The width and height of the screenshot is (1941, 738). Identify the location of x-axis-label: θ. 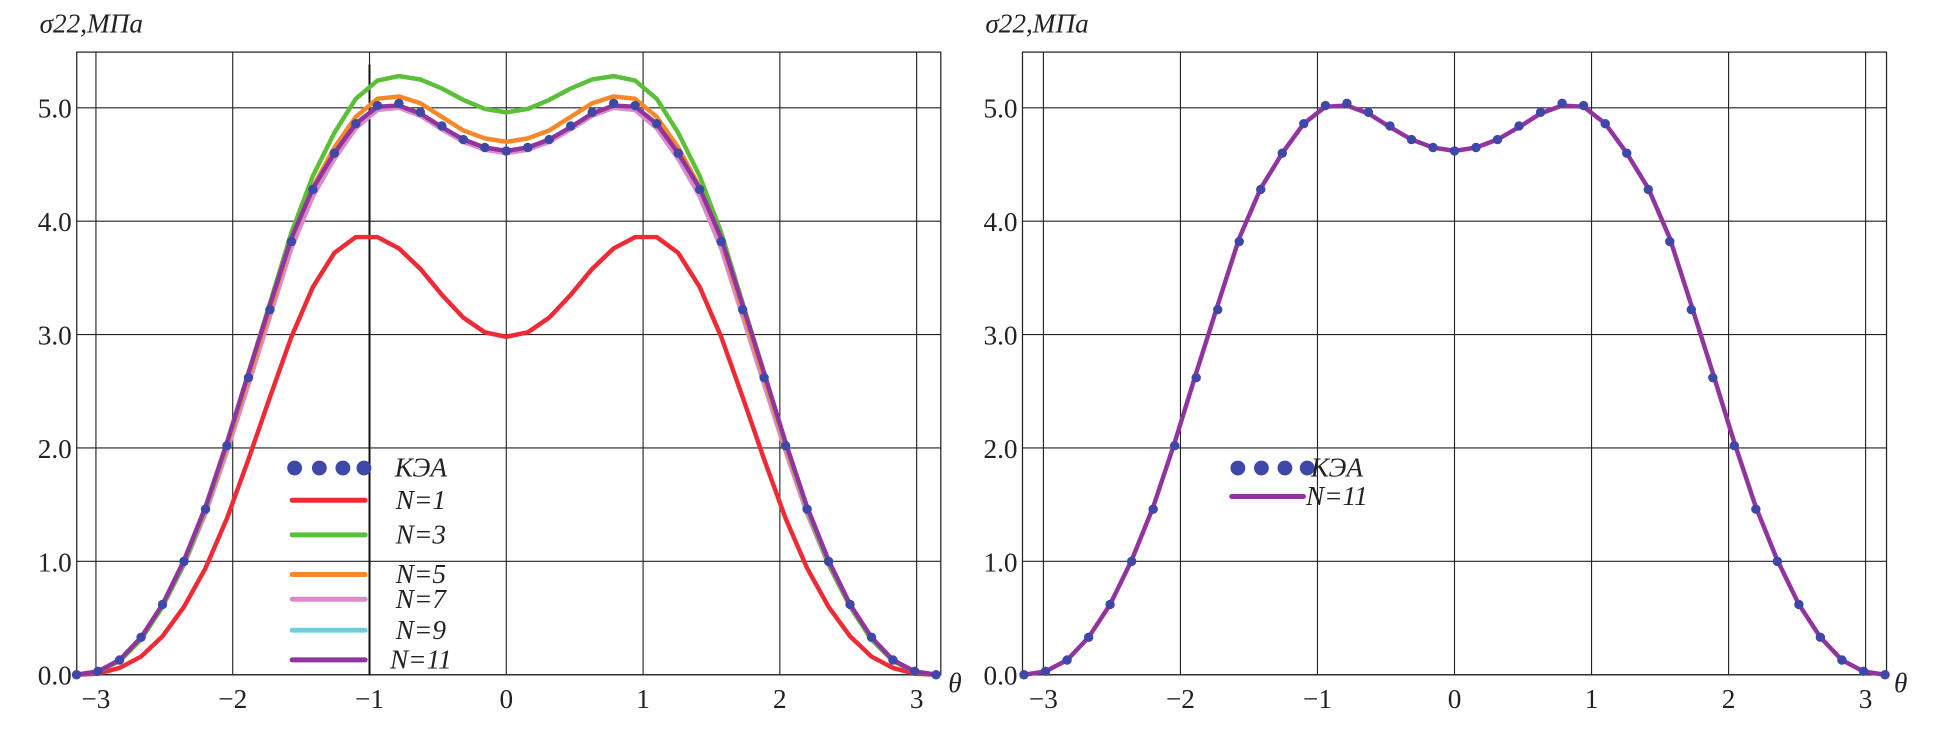
(954, 683).